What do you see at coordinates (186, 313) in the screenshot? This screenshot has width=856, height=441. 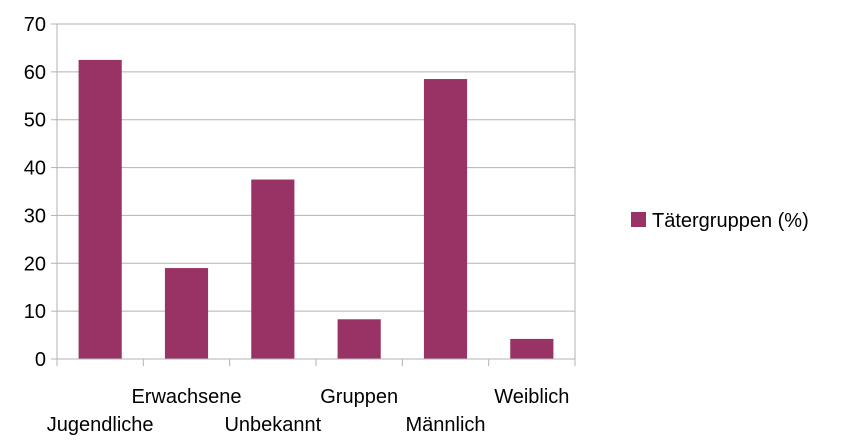 I see `bar-erwachsene` at bounding box center [186, 313].